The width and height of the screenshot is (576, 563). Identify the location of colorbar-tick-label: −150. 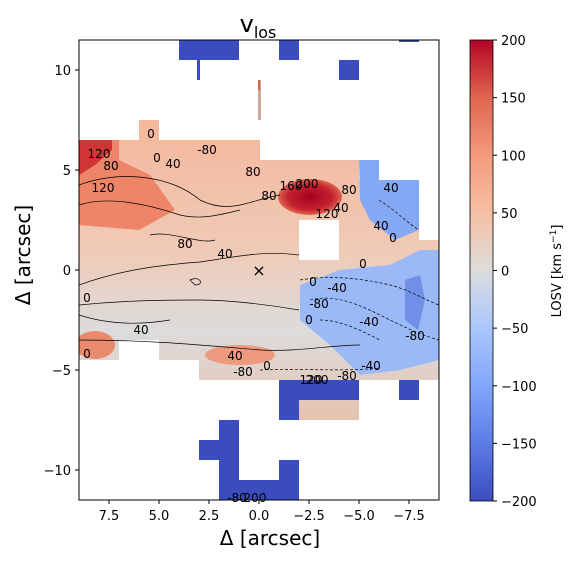
(519, 444).